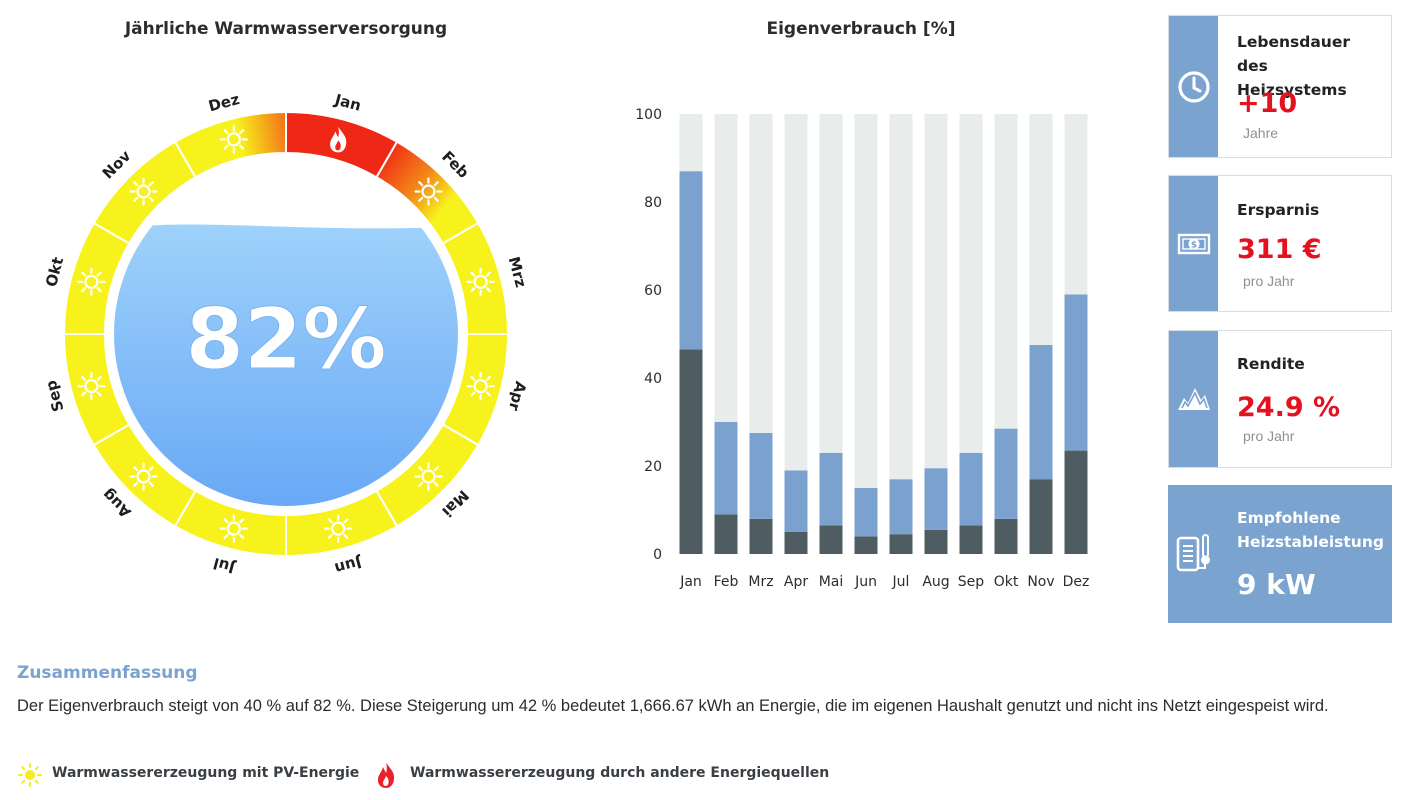  Describe the element at coordinates (1276, 584) in the screenshot. I see `card-power-value: 9 kW` at that location.